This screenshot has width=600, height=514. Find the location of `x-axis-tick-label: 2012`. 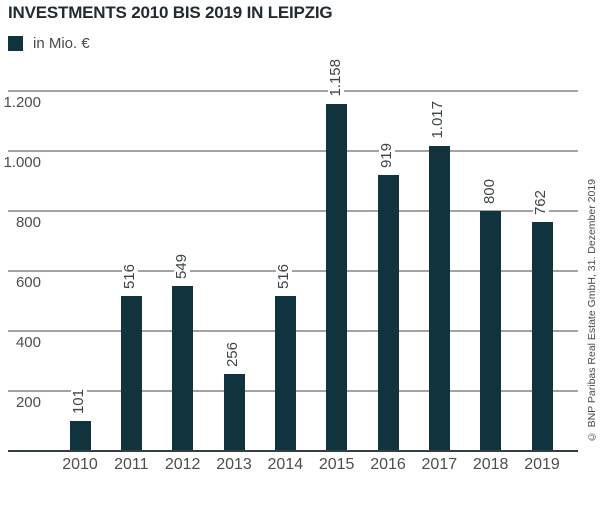

x-axis-tick-label: 2012 is located at coordinates (182, 464).